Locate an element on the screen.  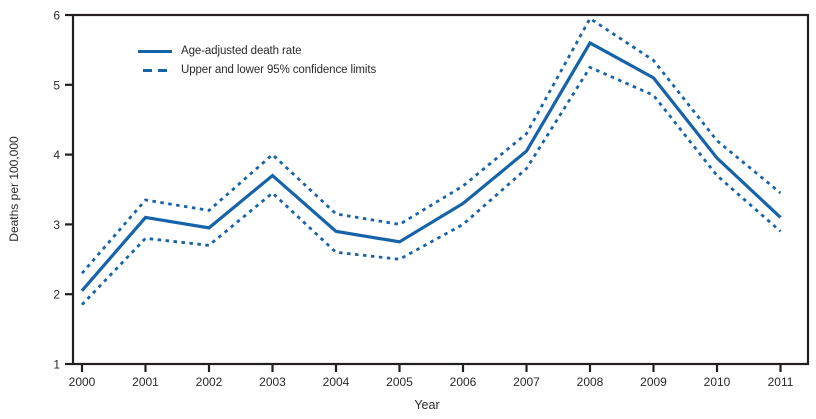
x-axis-title: Year is located at coordinates (427, 405).